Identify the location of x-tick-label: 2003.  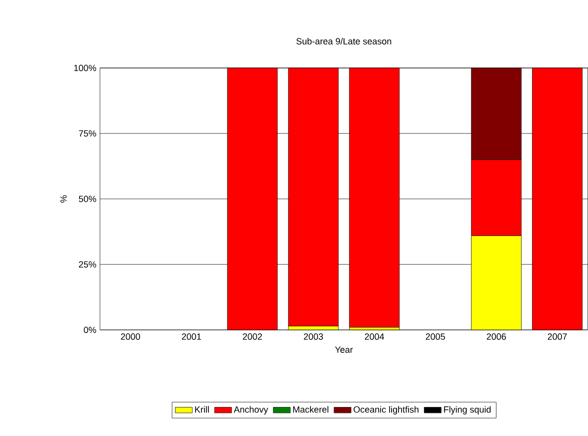
(313, 336).